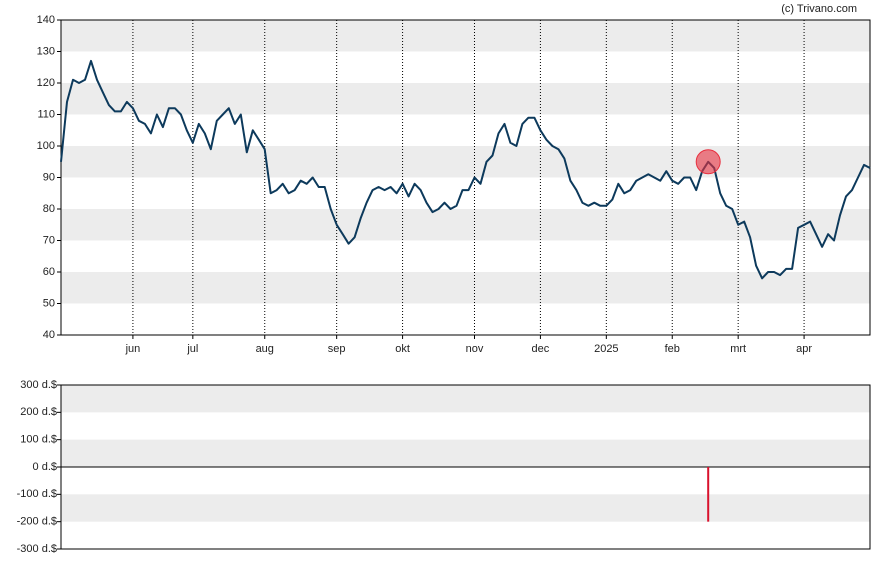  I want to click on x-tick-label: jul, so click(192, 349).